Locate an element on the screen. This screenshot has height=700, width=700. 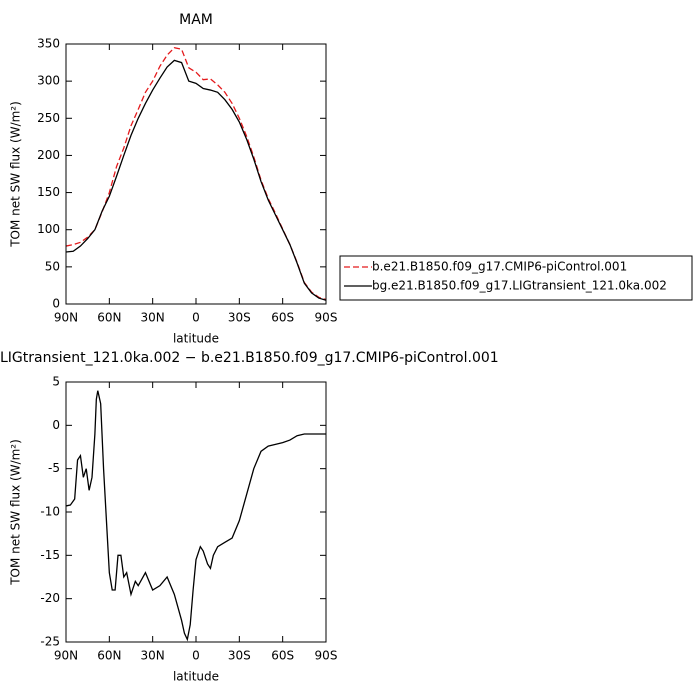
y-tick-label: -5 is located at coordinates (54, 468).